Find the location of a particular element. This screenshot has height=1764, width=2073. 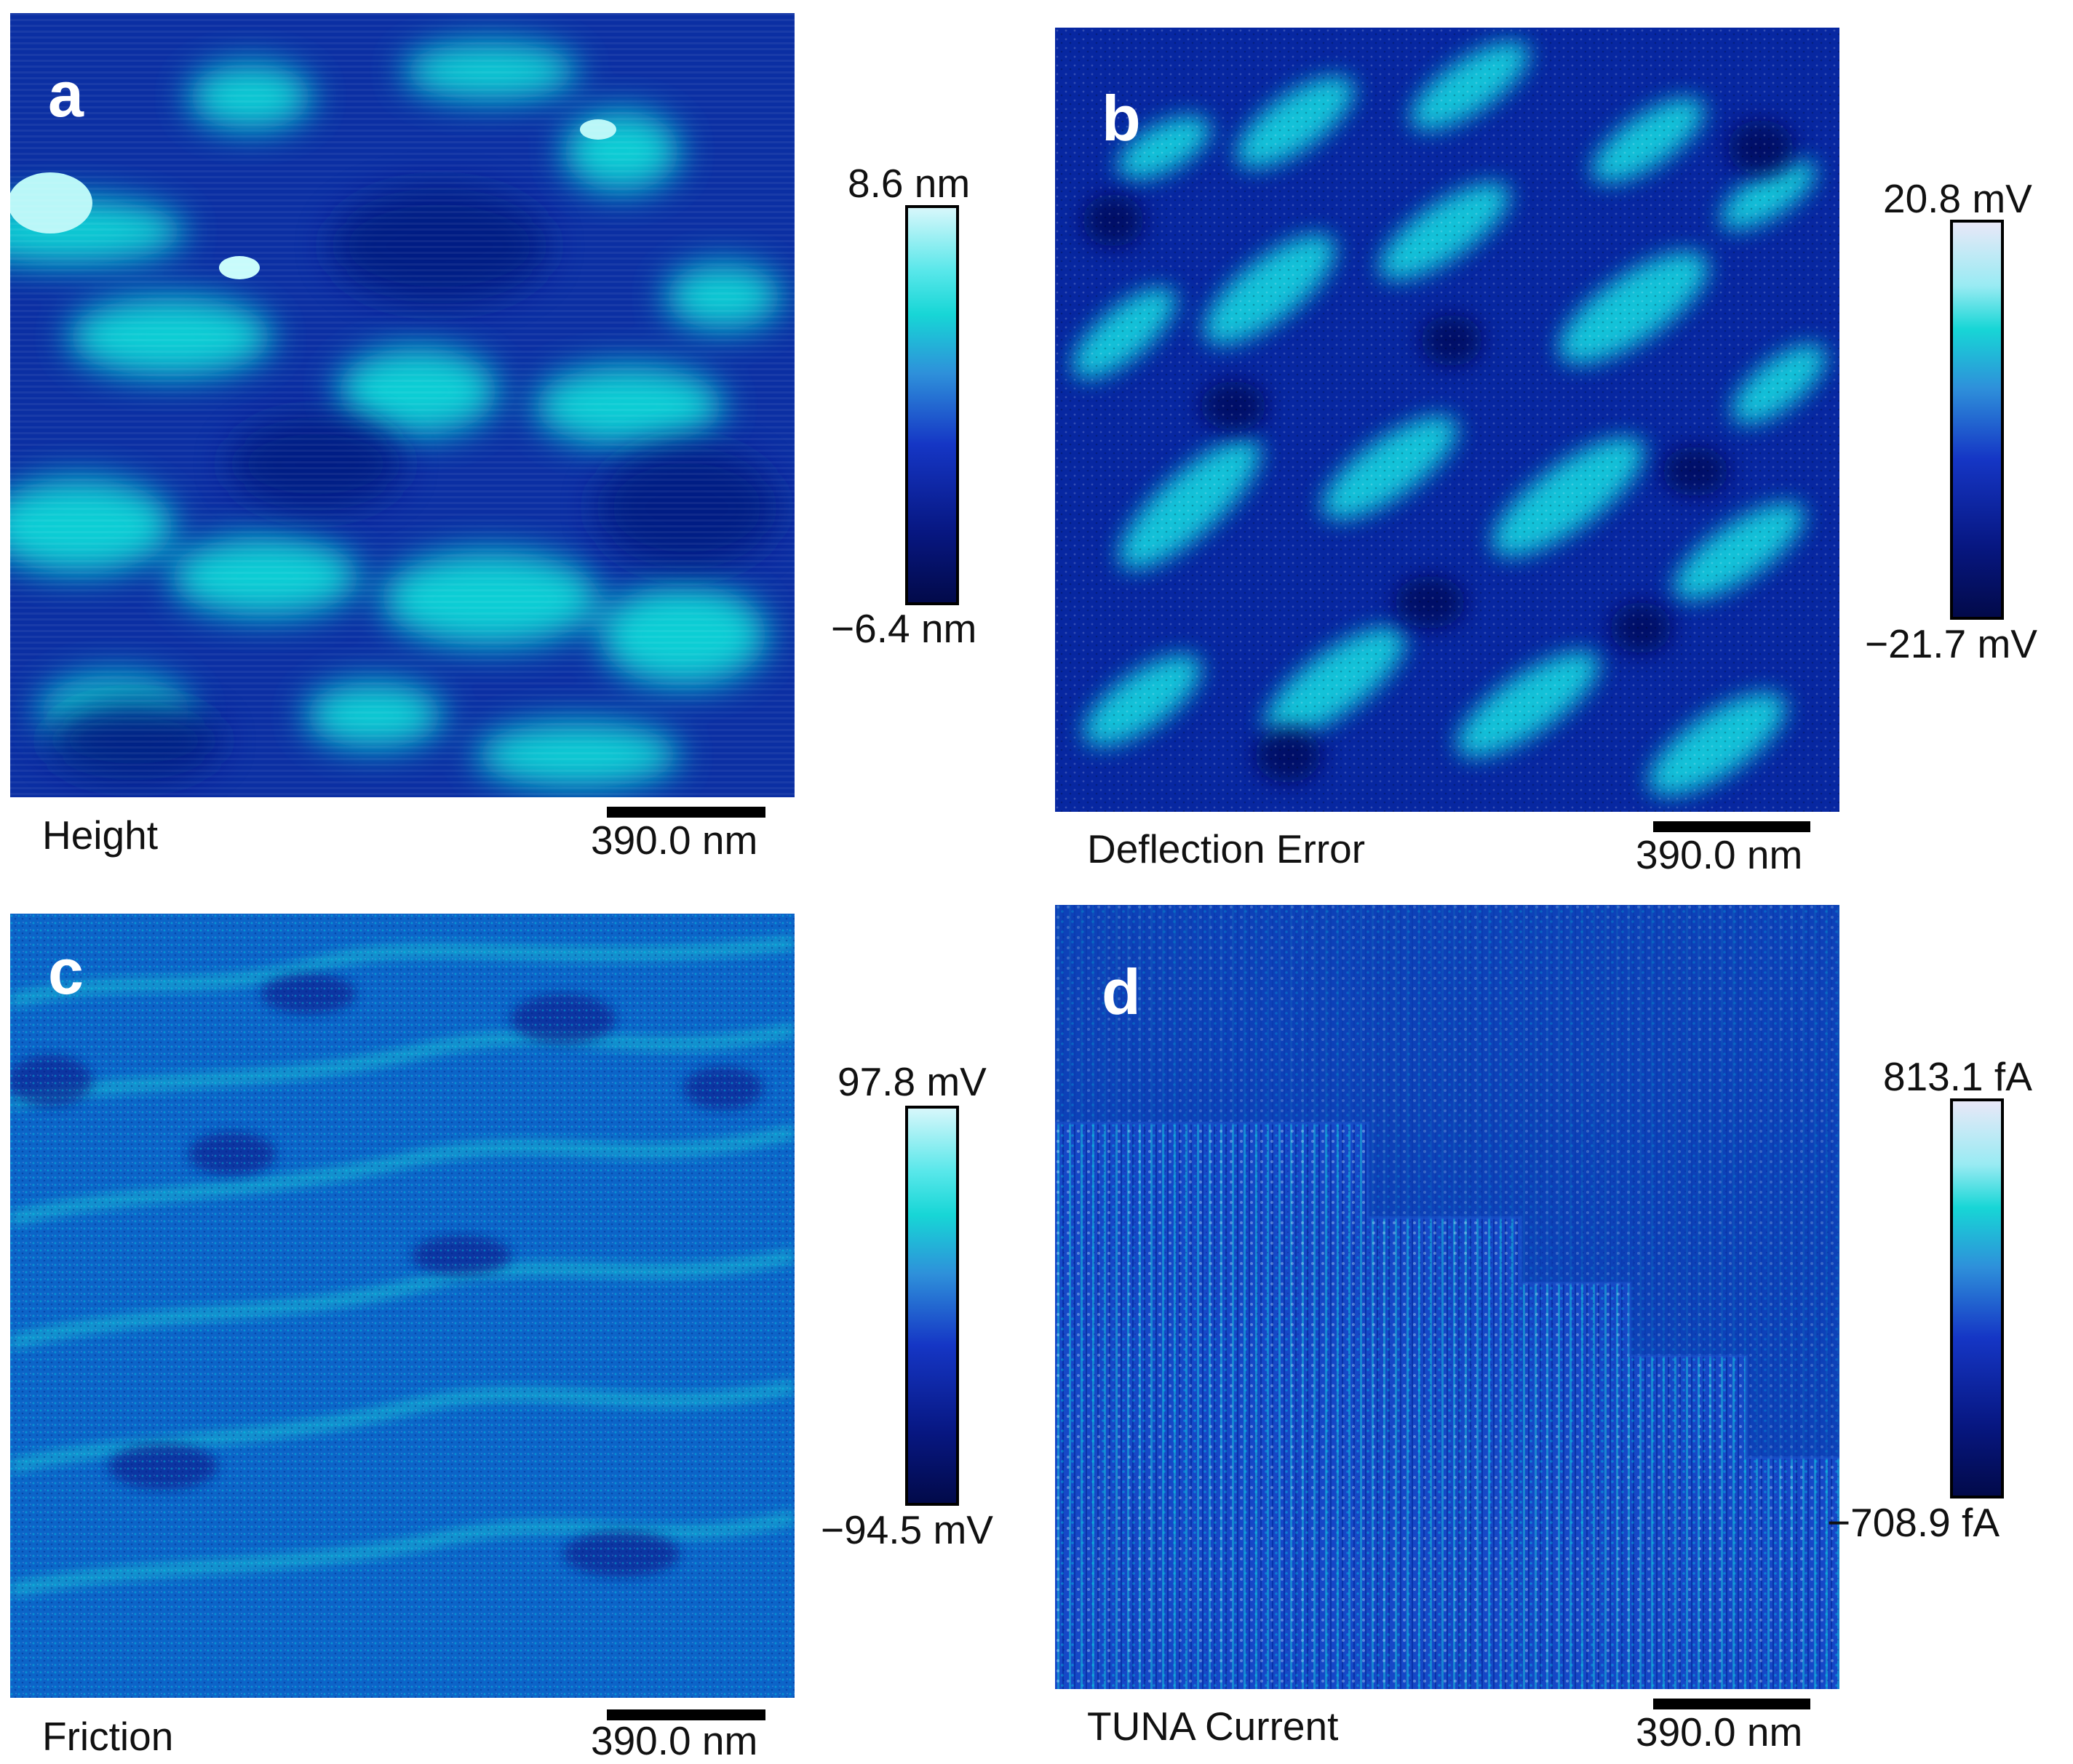

deflection-error-colorbar is located at coordinates (1977, 420).